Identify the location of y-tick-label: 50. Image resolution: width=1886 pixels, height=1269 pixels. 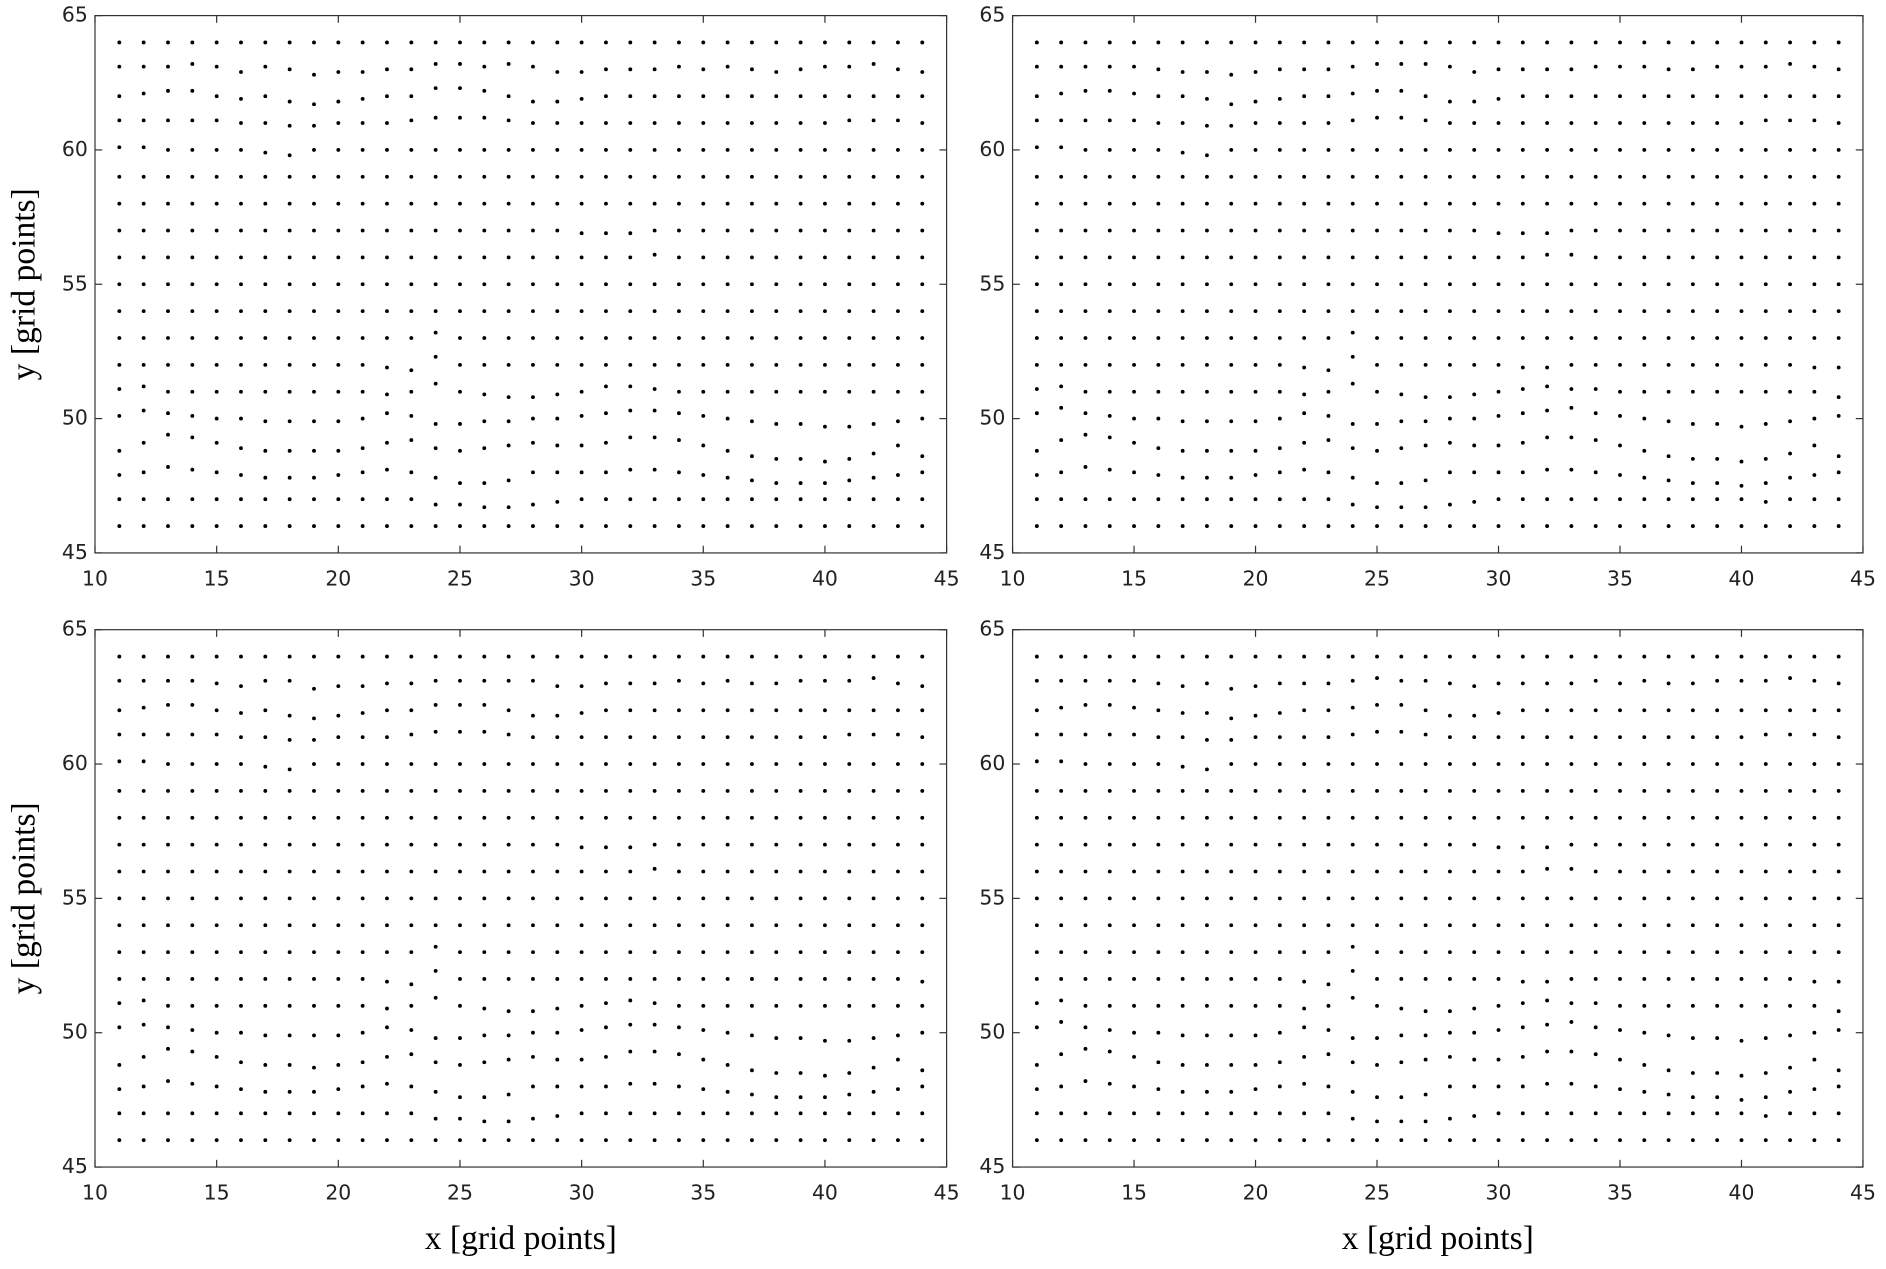
(75, 418).